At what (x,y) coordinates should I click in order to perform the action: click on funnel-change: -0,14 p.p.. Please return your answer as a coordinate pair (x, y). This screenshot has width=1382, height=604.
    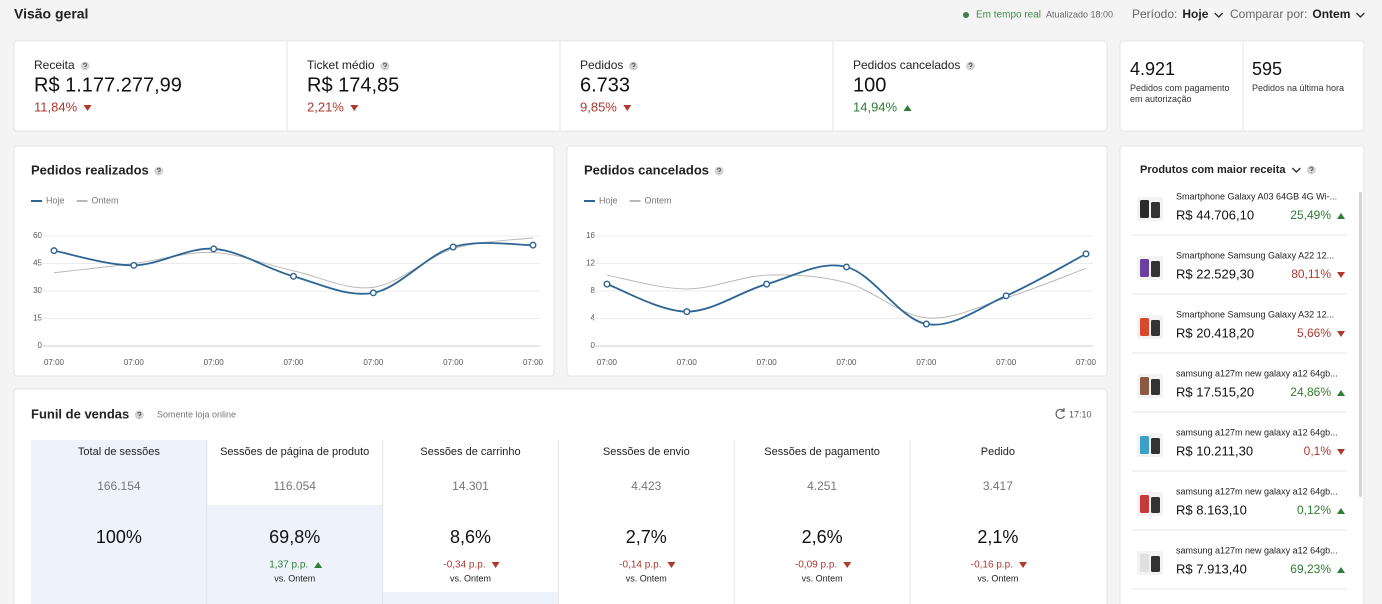
    Looking at the image, I should click on (640, 565).